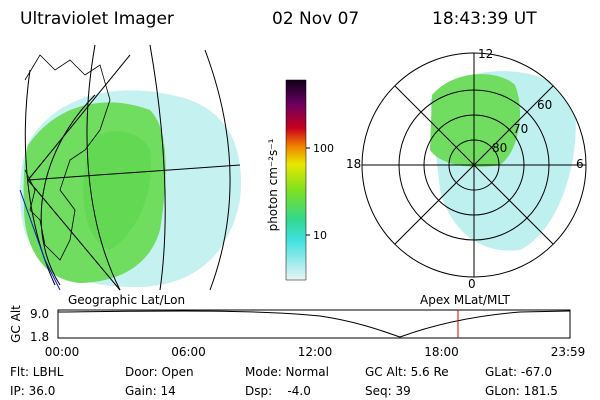 The image size is (600, 400). What do you see at coordinates (388, 391) in the screenshot?
I see `footer-field: Seq: 39` at bounding box center [388, 391].